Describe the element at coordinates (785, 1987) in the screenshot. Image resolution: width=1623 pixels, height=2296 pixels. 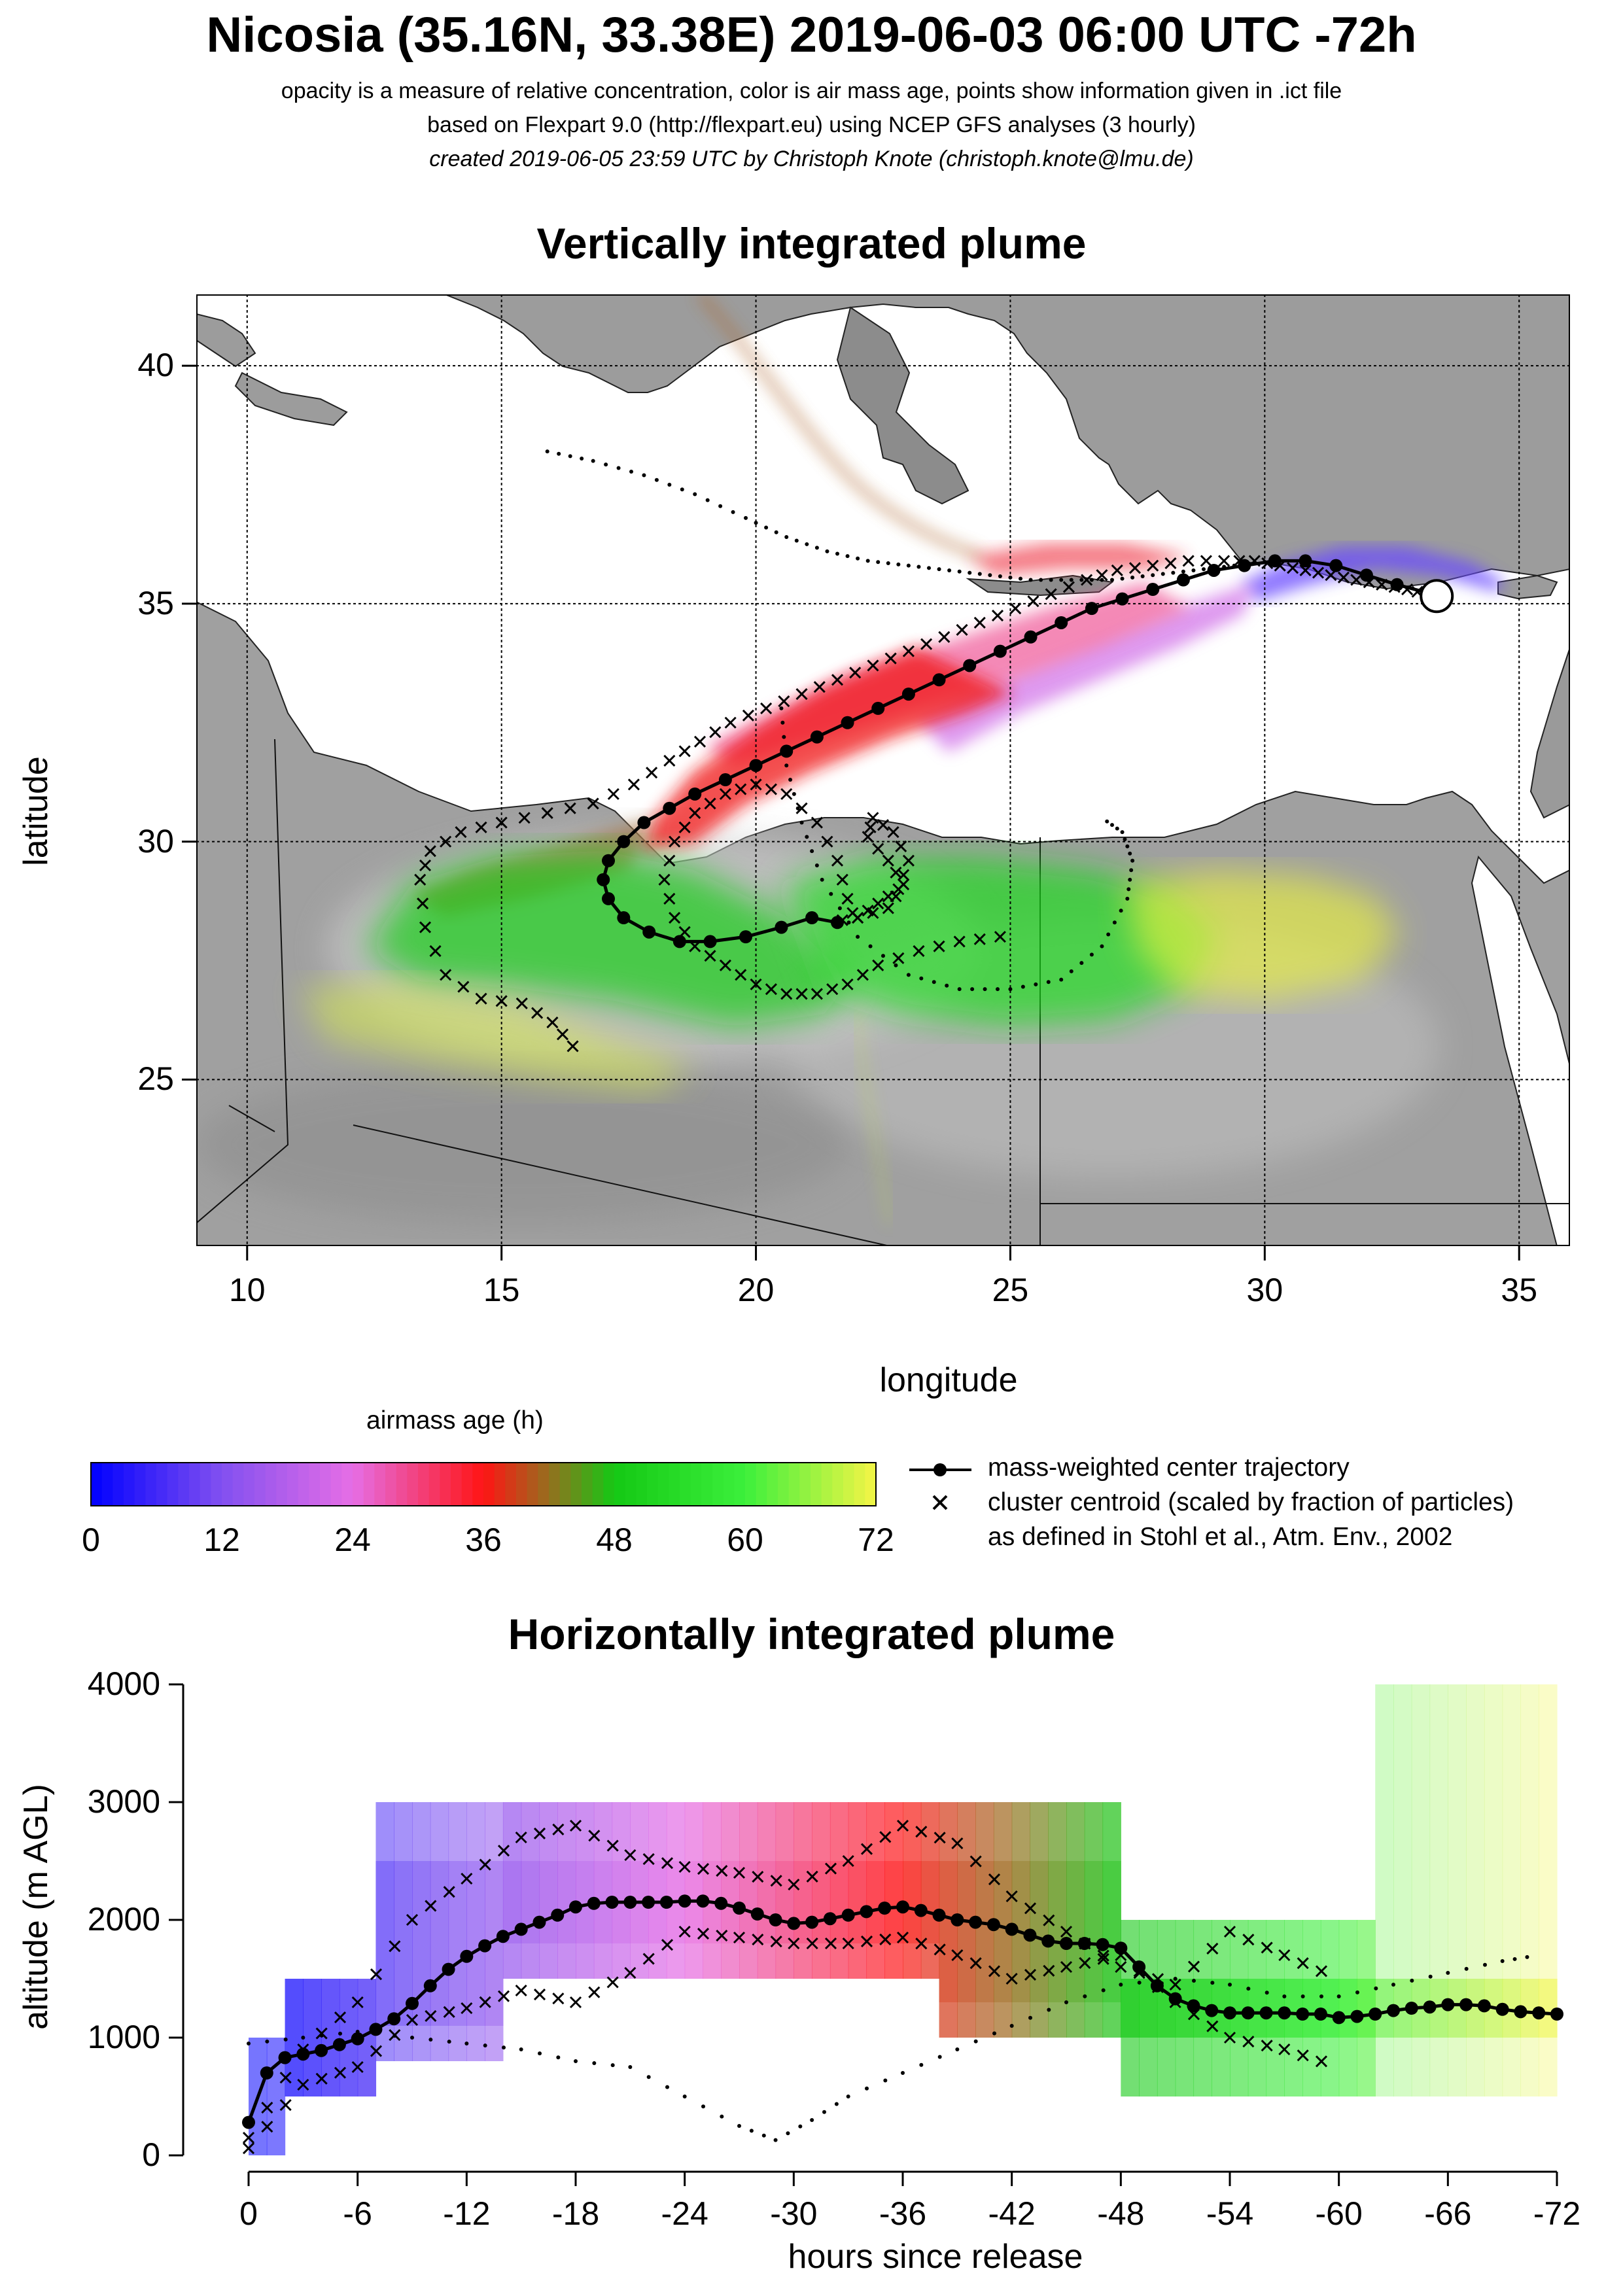
I see `profile-cluster-centroids` at that location.